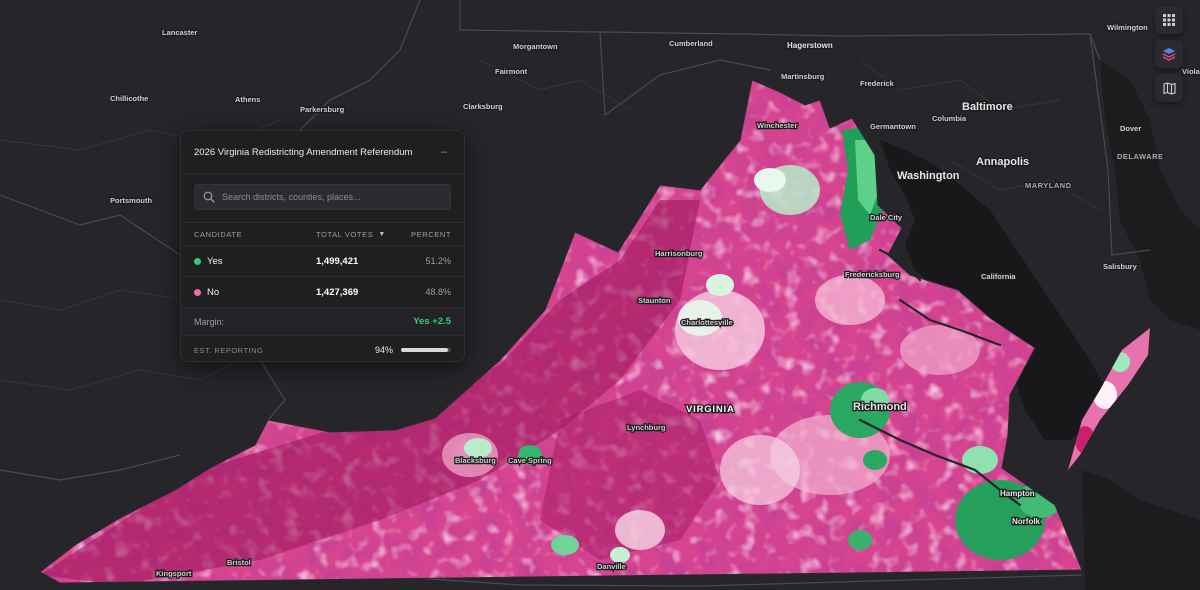 The image size is (1200, 590). What do you see at coordinates (998, 276) in the screenshot?
I see `place-label: California` at bounding box center [998, 276].